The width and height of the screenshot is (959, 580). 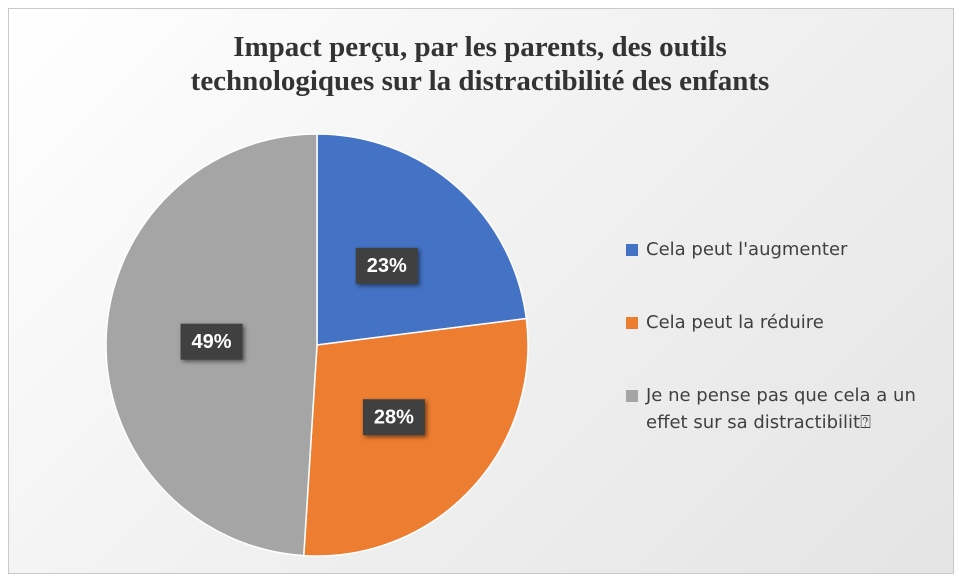 What do you see at coordinates (747, 249) in the screenshot?
I see `legend-label: Cela peut l'augmenter` at bounding box center [747, 249].